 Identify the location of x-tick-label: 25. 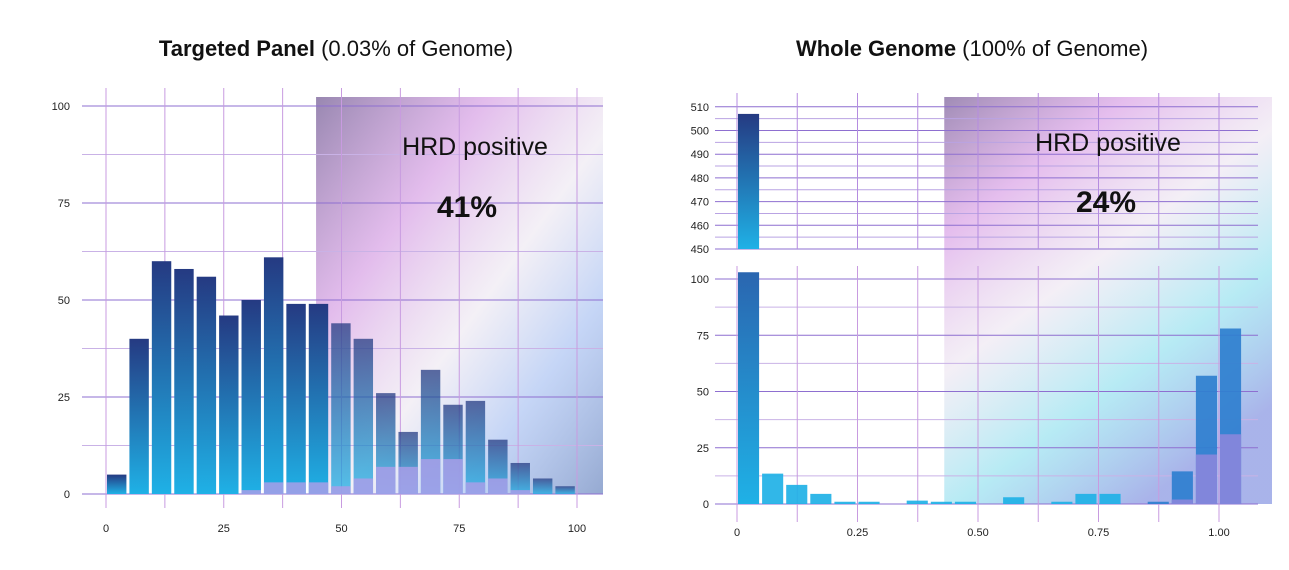
(224, 529).